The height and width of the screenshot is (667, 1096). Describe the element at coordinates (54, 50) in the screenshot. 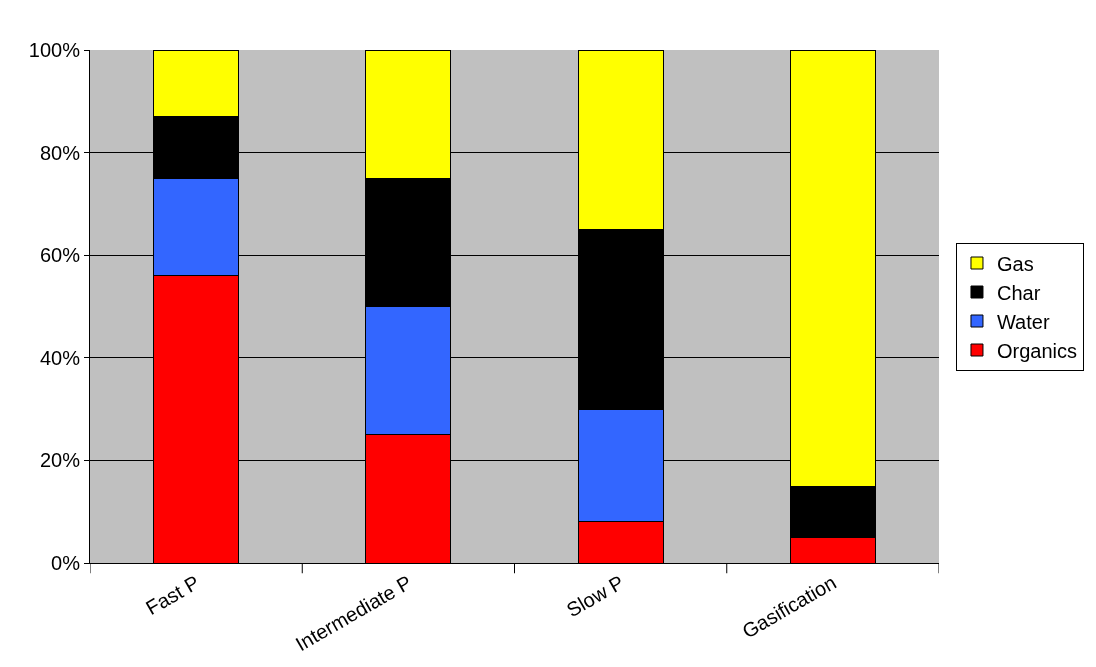

I see `y-tick-label: 100%` at that location.